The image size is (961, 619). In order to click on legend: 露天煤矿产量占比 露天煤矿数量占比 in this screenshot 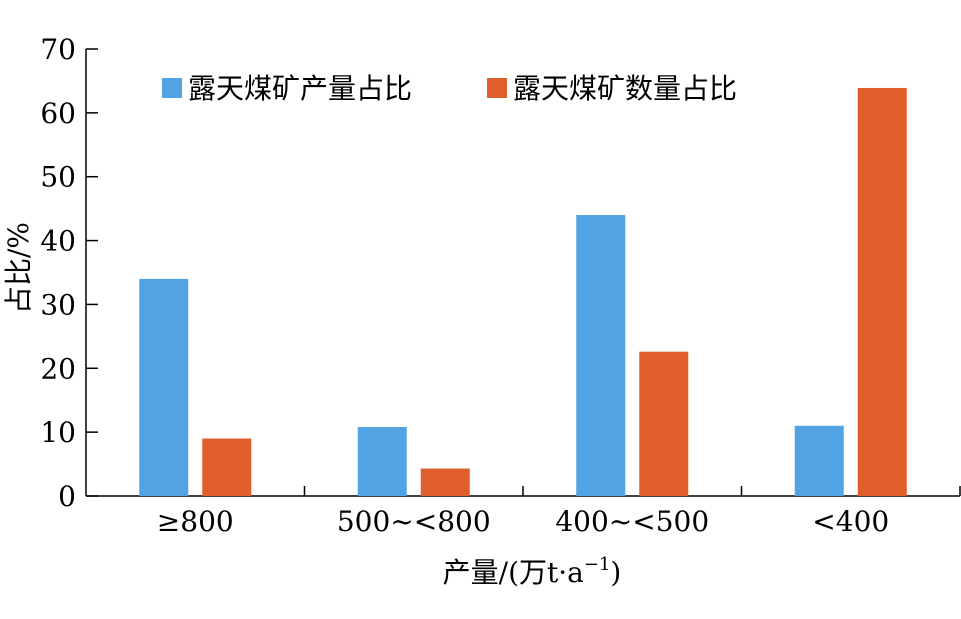, I will do `click(449, 88)`.